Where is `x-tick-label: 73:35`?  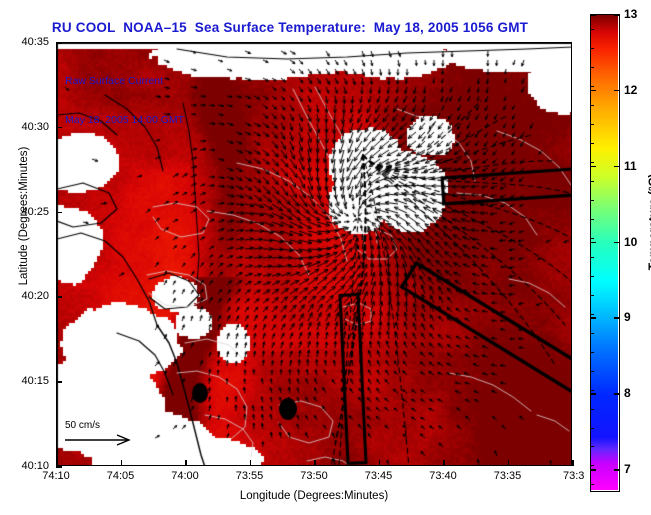
x-tick-label: 73:35 is located at coordinates (507, 476).